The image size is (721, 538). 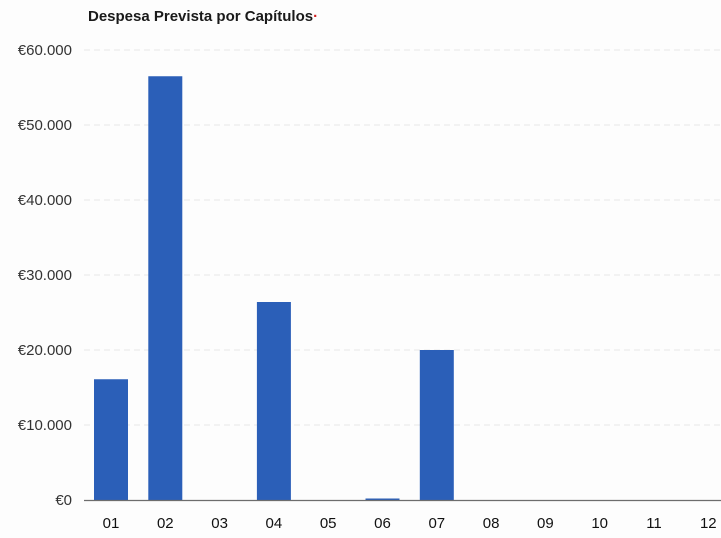 I want to click on x-tick-label: 11, so click(x=654, y=523).